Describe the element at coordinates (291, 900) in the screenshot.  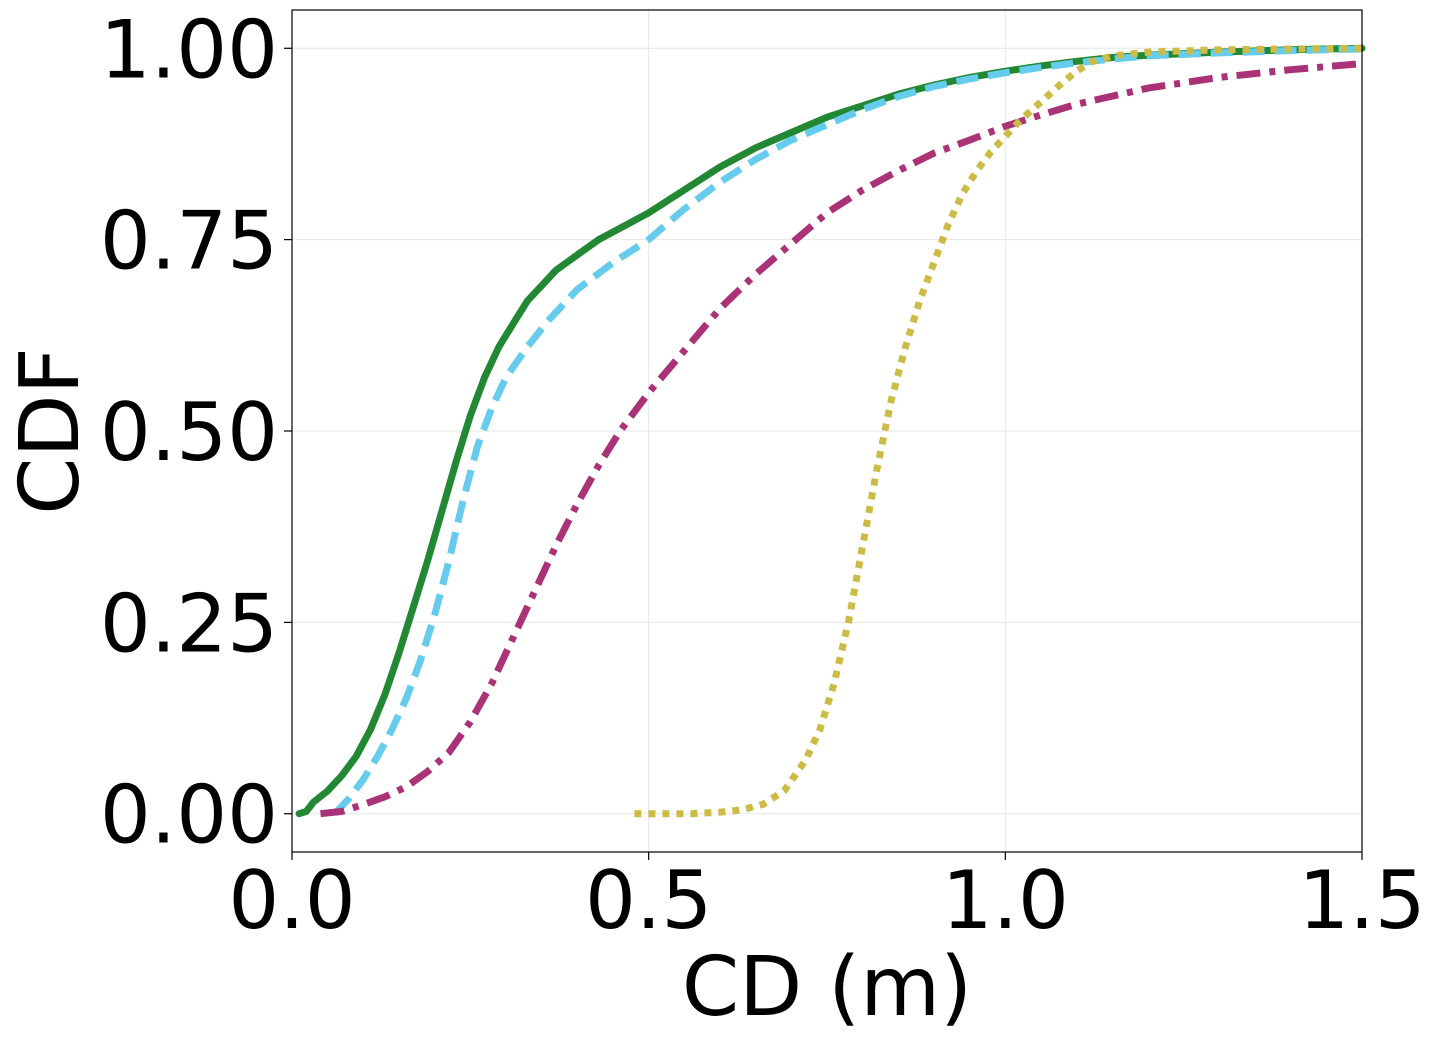
I see `x-tick-label: 0.0` at that location.